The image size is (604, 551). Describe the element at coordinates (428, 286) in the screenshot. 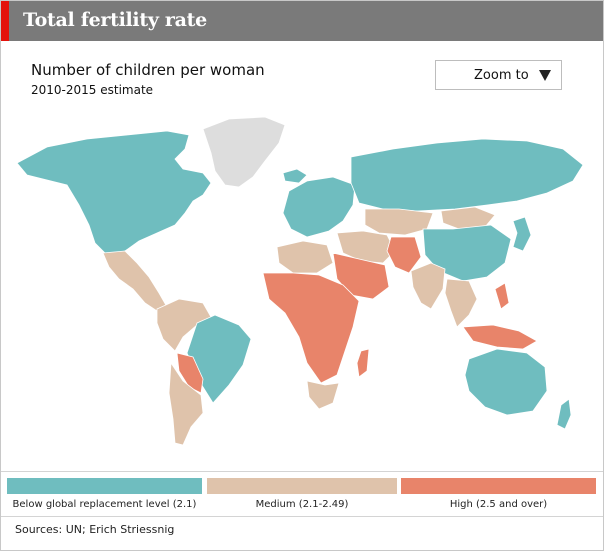

I see `region-india` at that location.